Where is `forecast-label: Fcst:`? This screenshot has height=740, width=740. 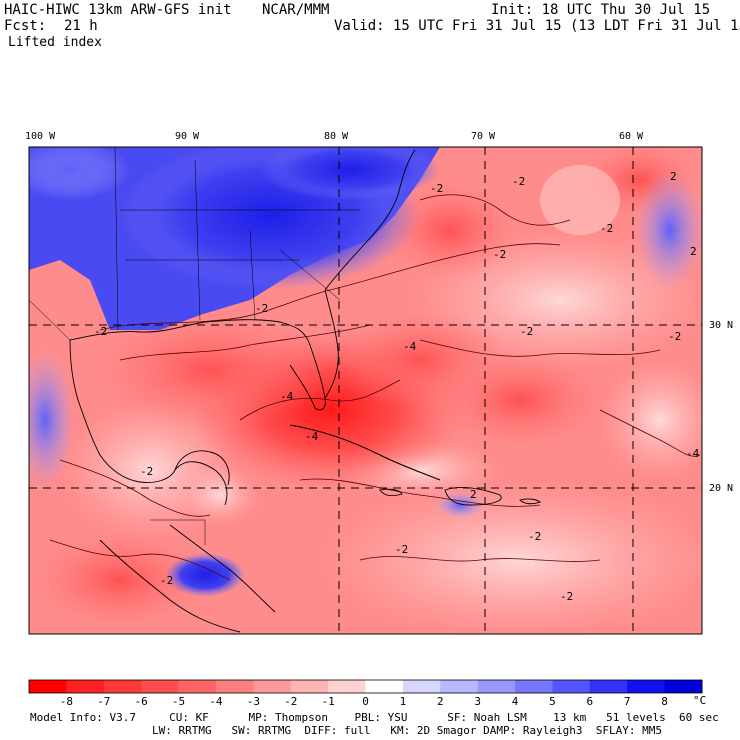 forecast-label: Fcst: is located at coordinates (25, 26).